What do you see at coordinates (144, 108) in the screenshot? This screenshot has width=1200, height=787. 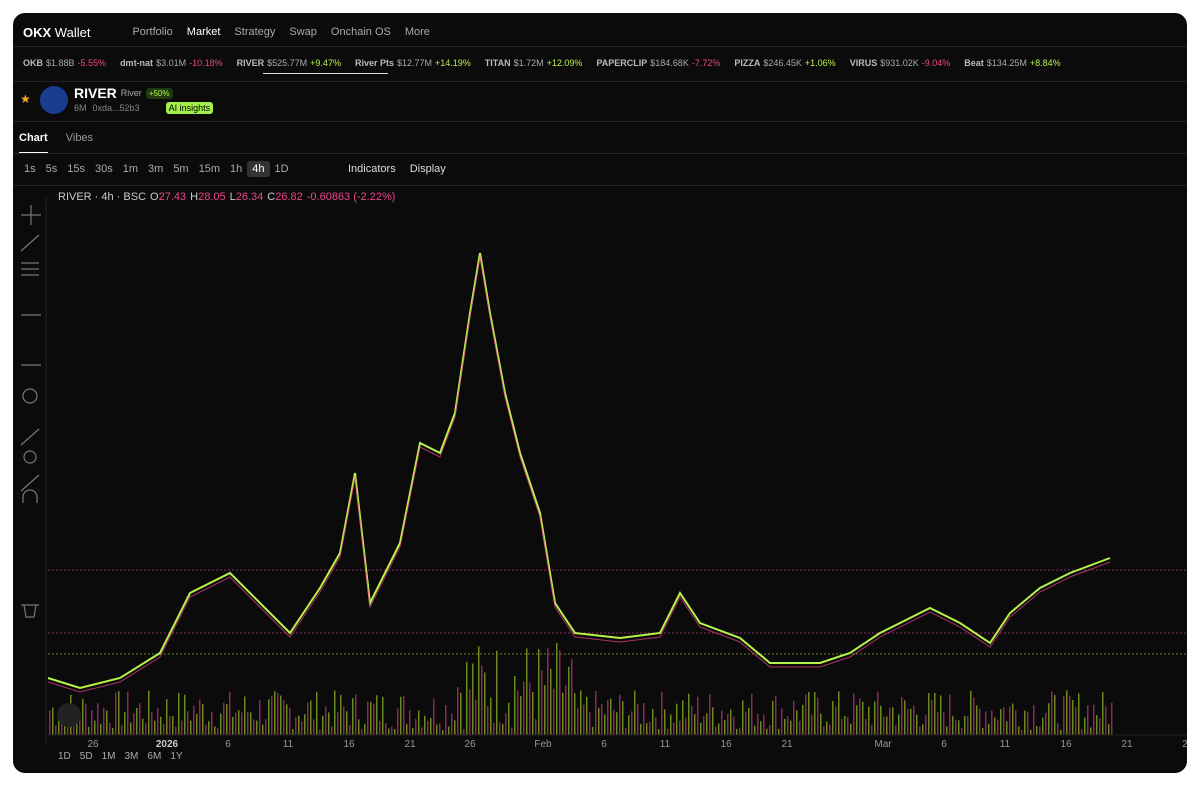 I see `token-meta: 6M 0xda...52b3 AI insights` at bounding box center [144, 108].